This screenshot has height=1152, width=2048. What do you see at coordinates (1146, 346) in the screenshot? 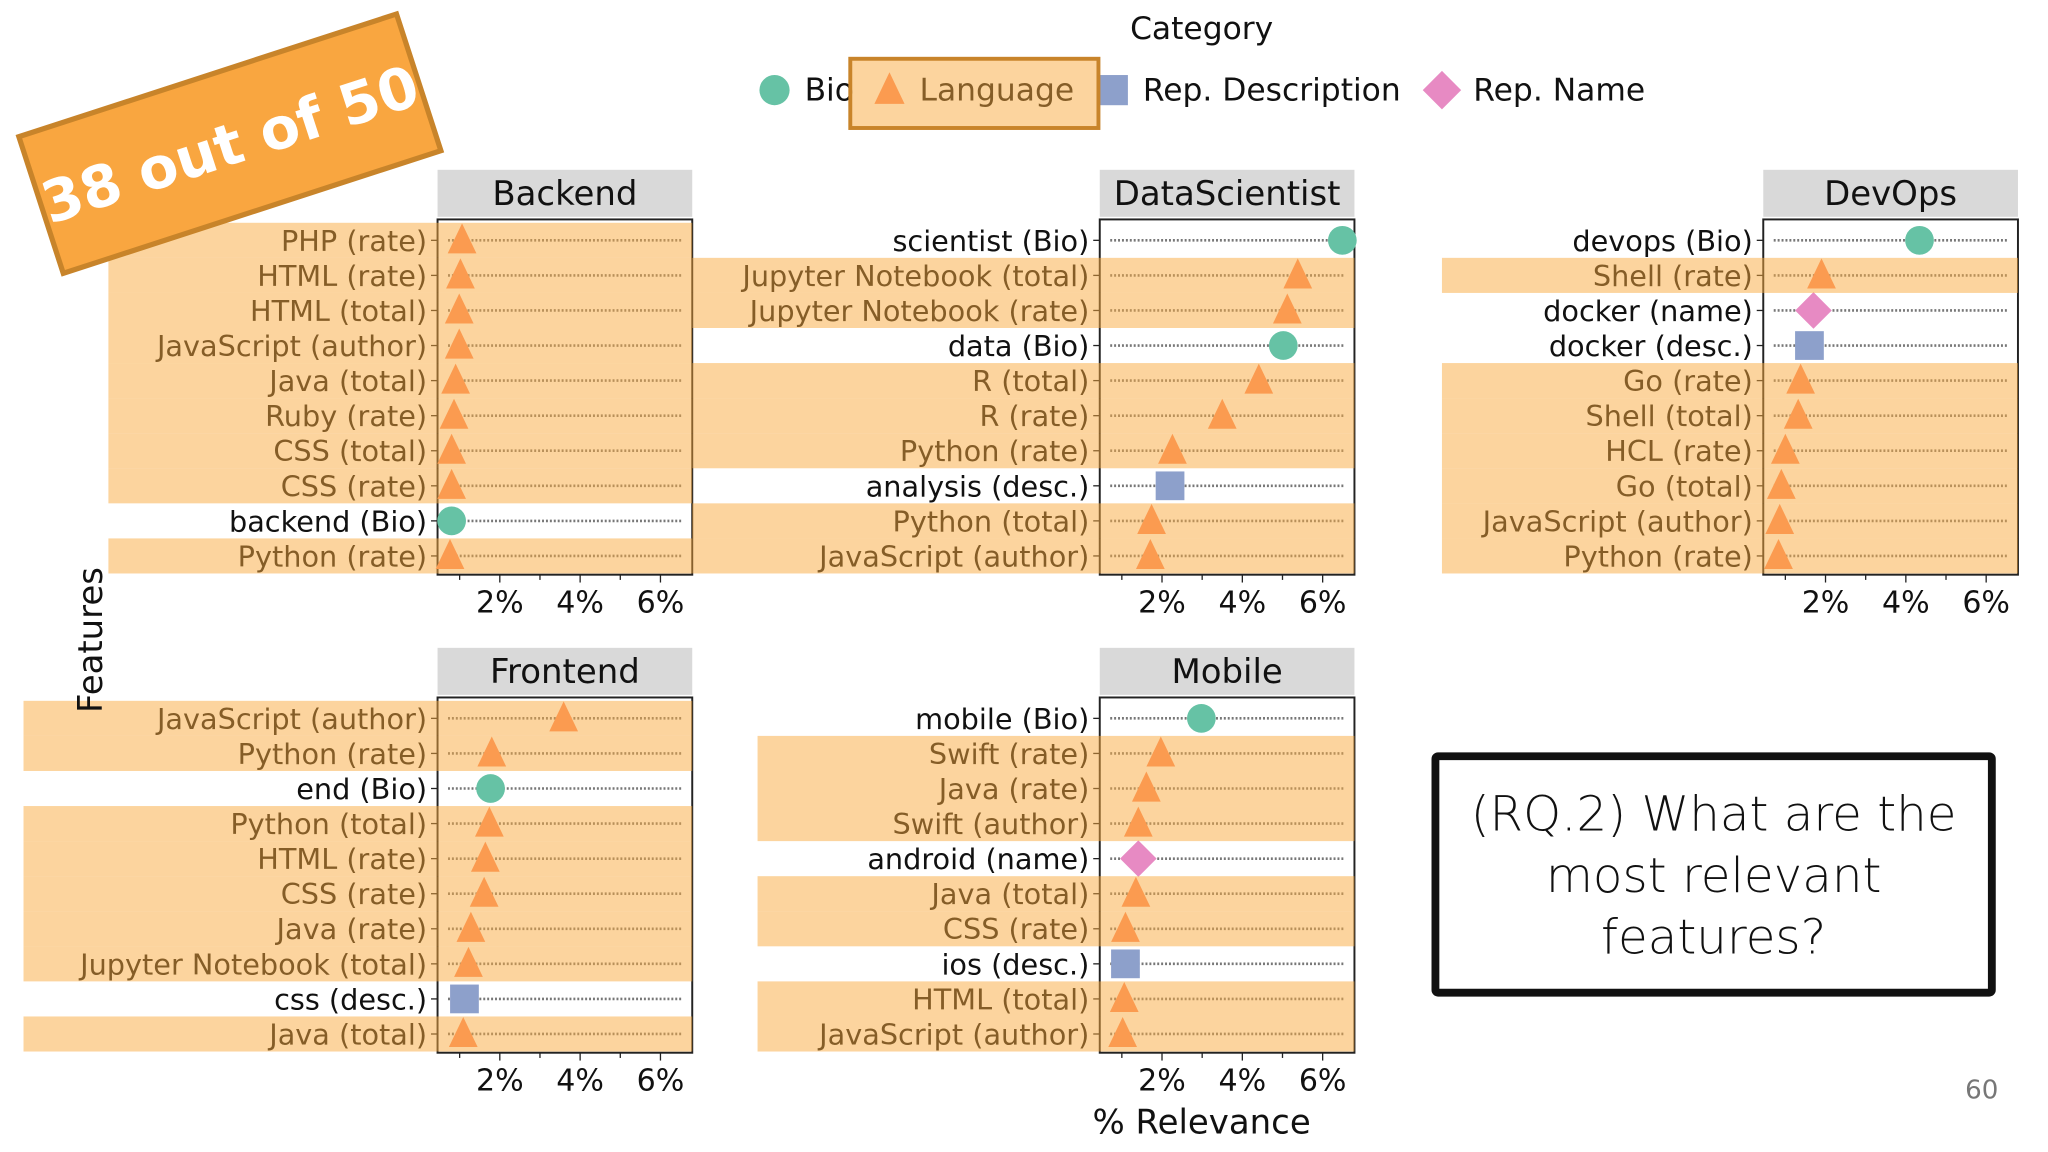
I see `feature-row: data (Bio)` at bounding box center [1146, 346].